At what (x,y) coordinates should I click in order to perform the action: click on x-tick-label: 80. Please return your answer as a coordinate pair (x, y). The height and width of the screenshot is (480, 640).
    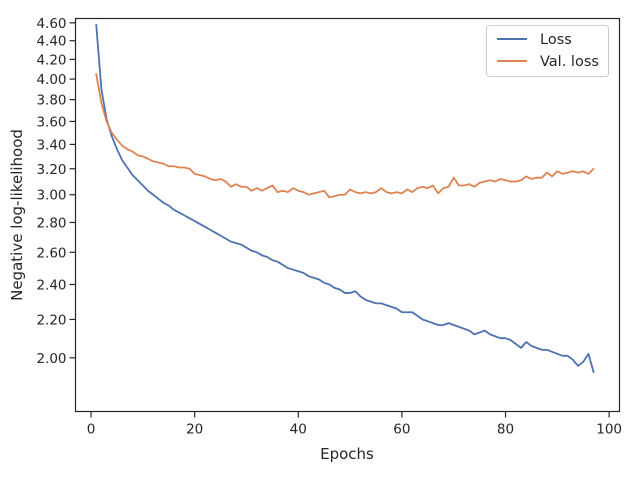
    Looking at the image, I should click on (505, 430).